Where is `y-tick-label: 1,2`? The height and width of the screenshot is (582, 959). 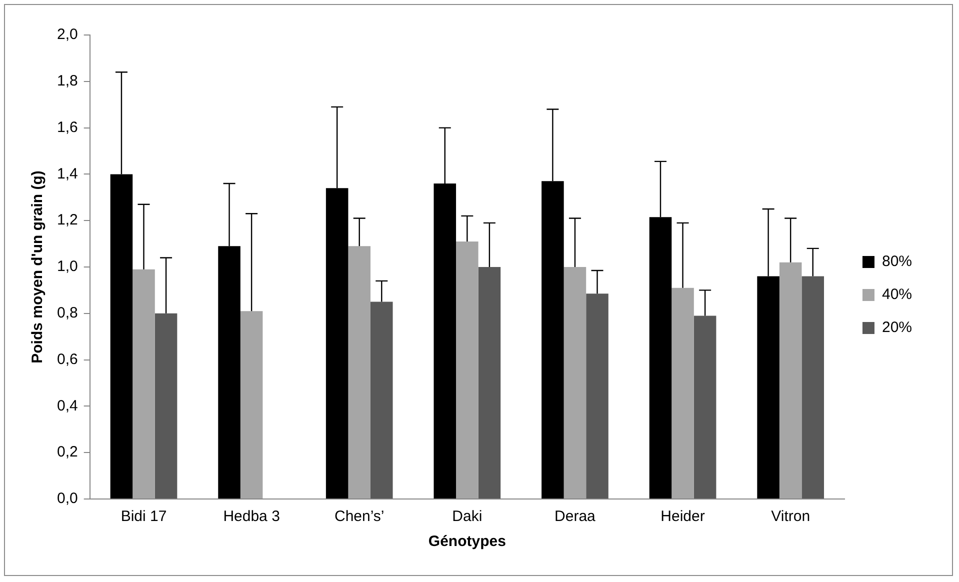 y-tick-label: 1,2 is located at coordinates (67, 220).